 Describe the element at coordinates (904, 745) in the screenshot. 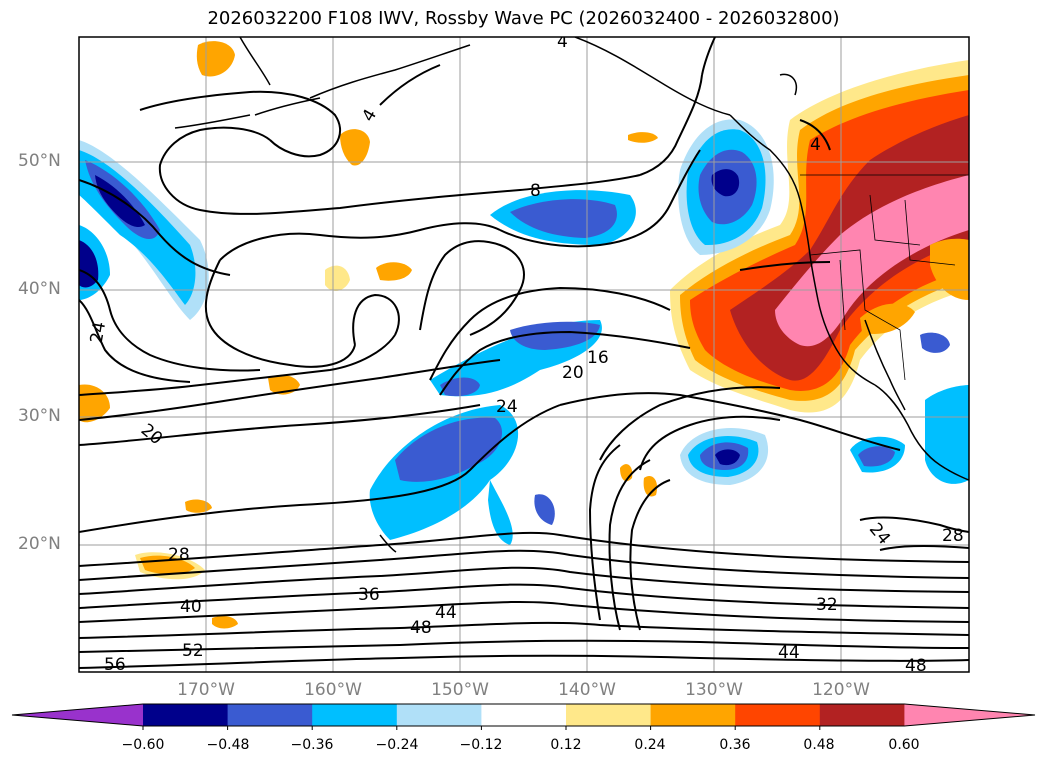

I see `colorbar-tick-label: 0.60` at that location.